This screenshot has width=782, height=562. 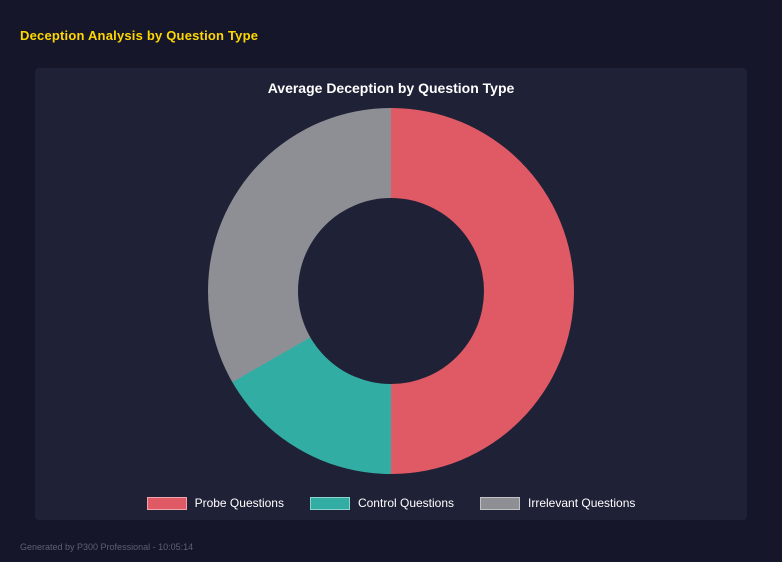 I want to click on legend-item-probe-questions: Probe Questions, so click(x=215, y=503).